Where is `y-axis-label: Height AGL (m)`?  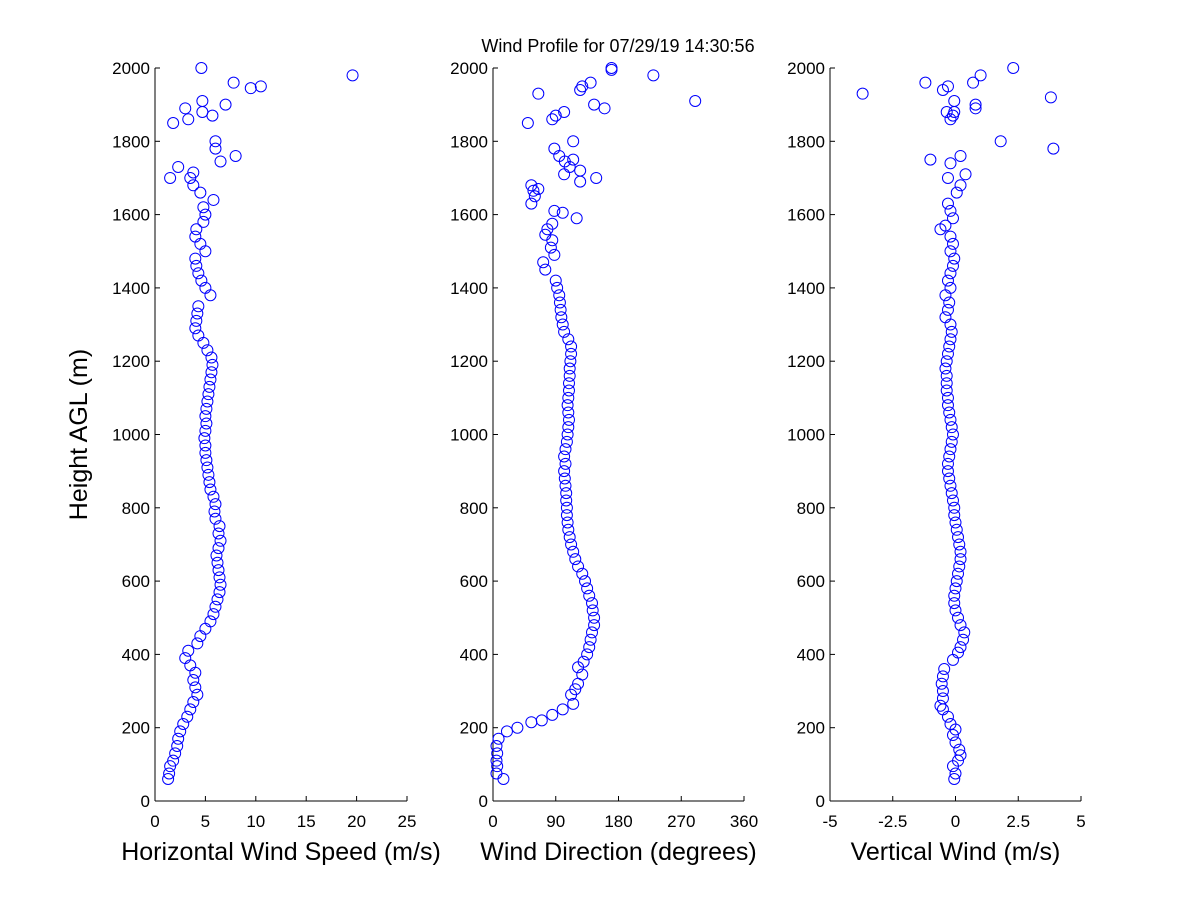
y-axis-label: Height AGL (m) is located at coordinates (79, 434).